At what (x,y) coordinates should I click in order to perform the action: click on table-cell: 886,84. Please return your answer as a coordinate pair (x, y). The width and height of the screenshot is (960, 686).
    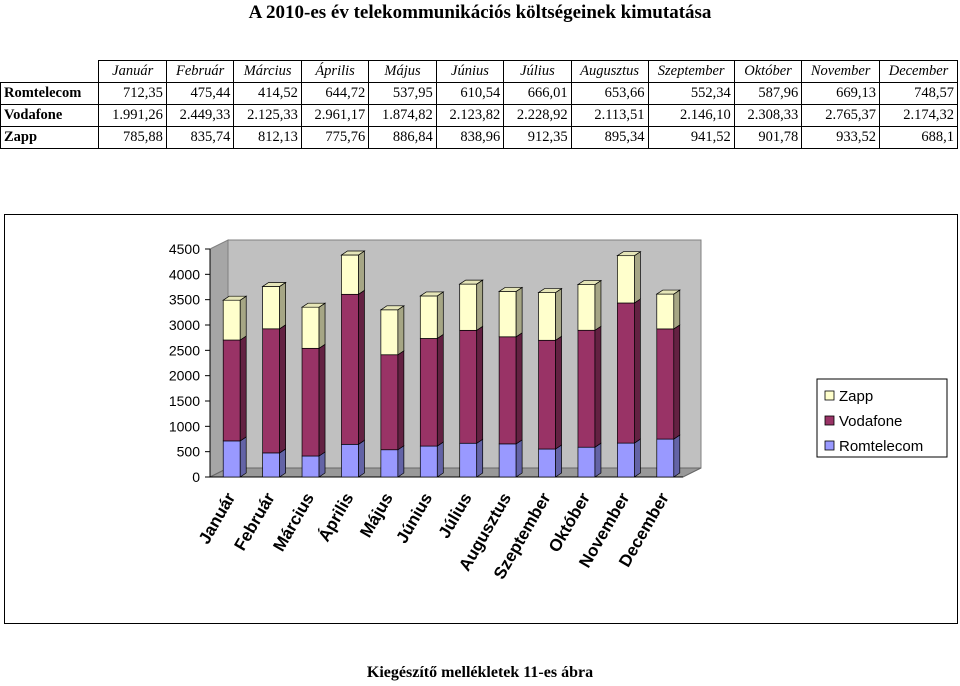
    Looking at the image, I should click on (402, 137).